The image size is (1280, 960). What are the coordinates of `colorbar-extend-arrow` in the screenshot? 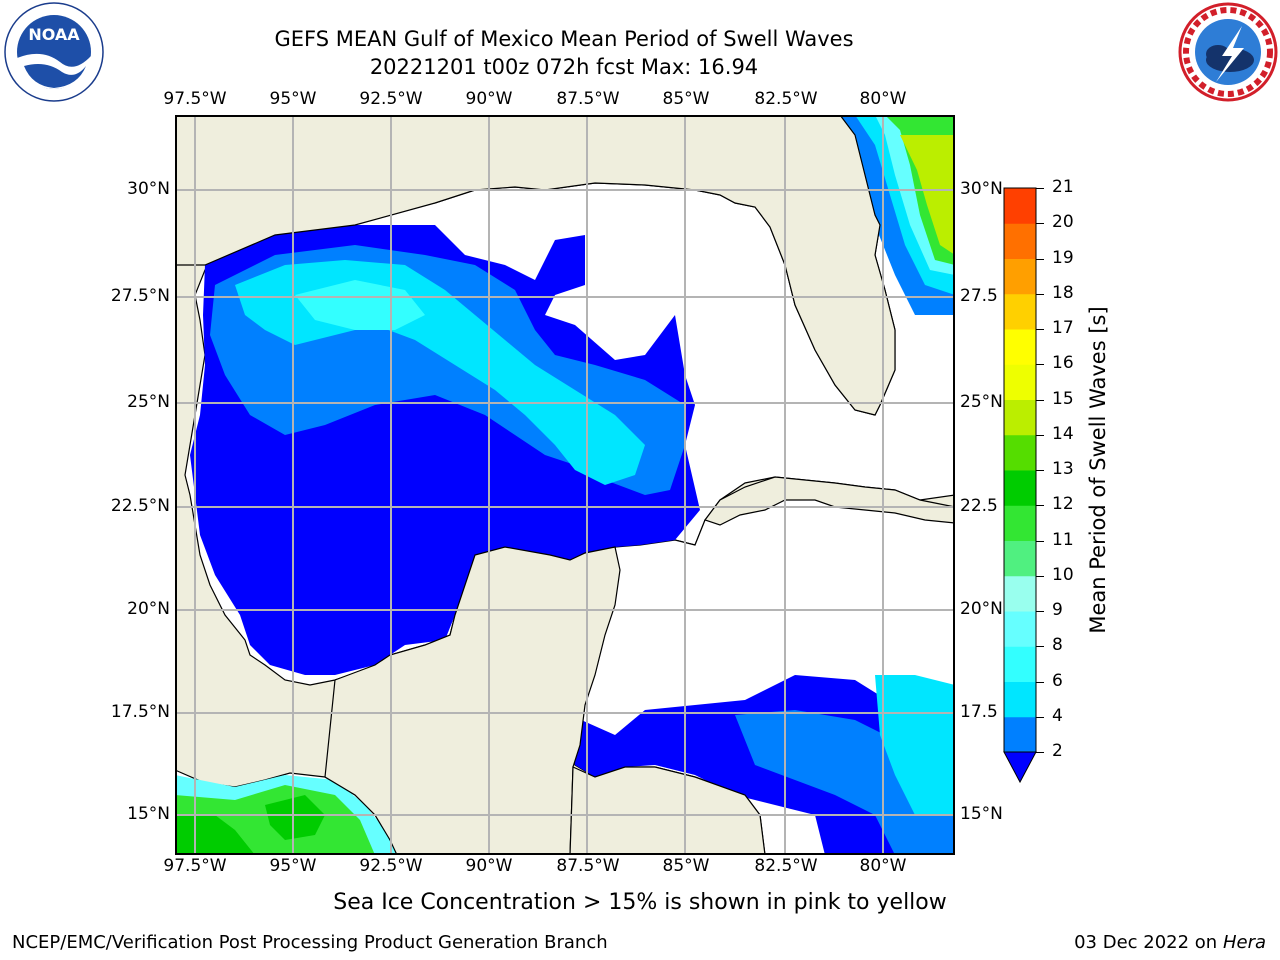 It's located at (1020, 767).